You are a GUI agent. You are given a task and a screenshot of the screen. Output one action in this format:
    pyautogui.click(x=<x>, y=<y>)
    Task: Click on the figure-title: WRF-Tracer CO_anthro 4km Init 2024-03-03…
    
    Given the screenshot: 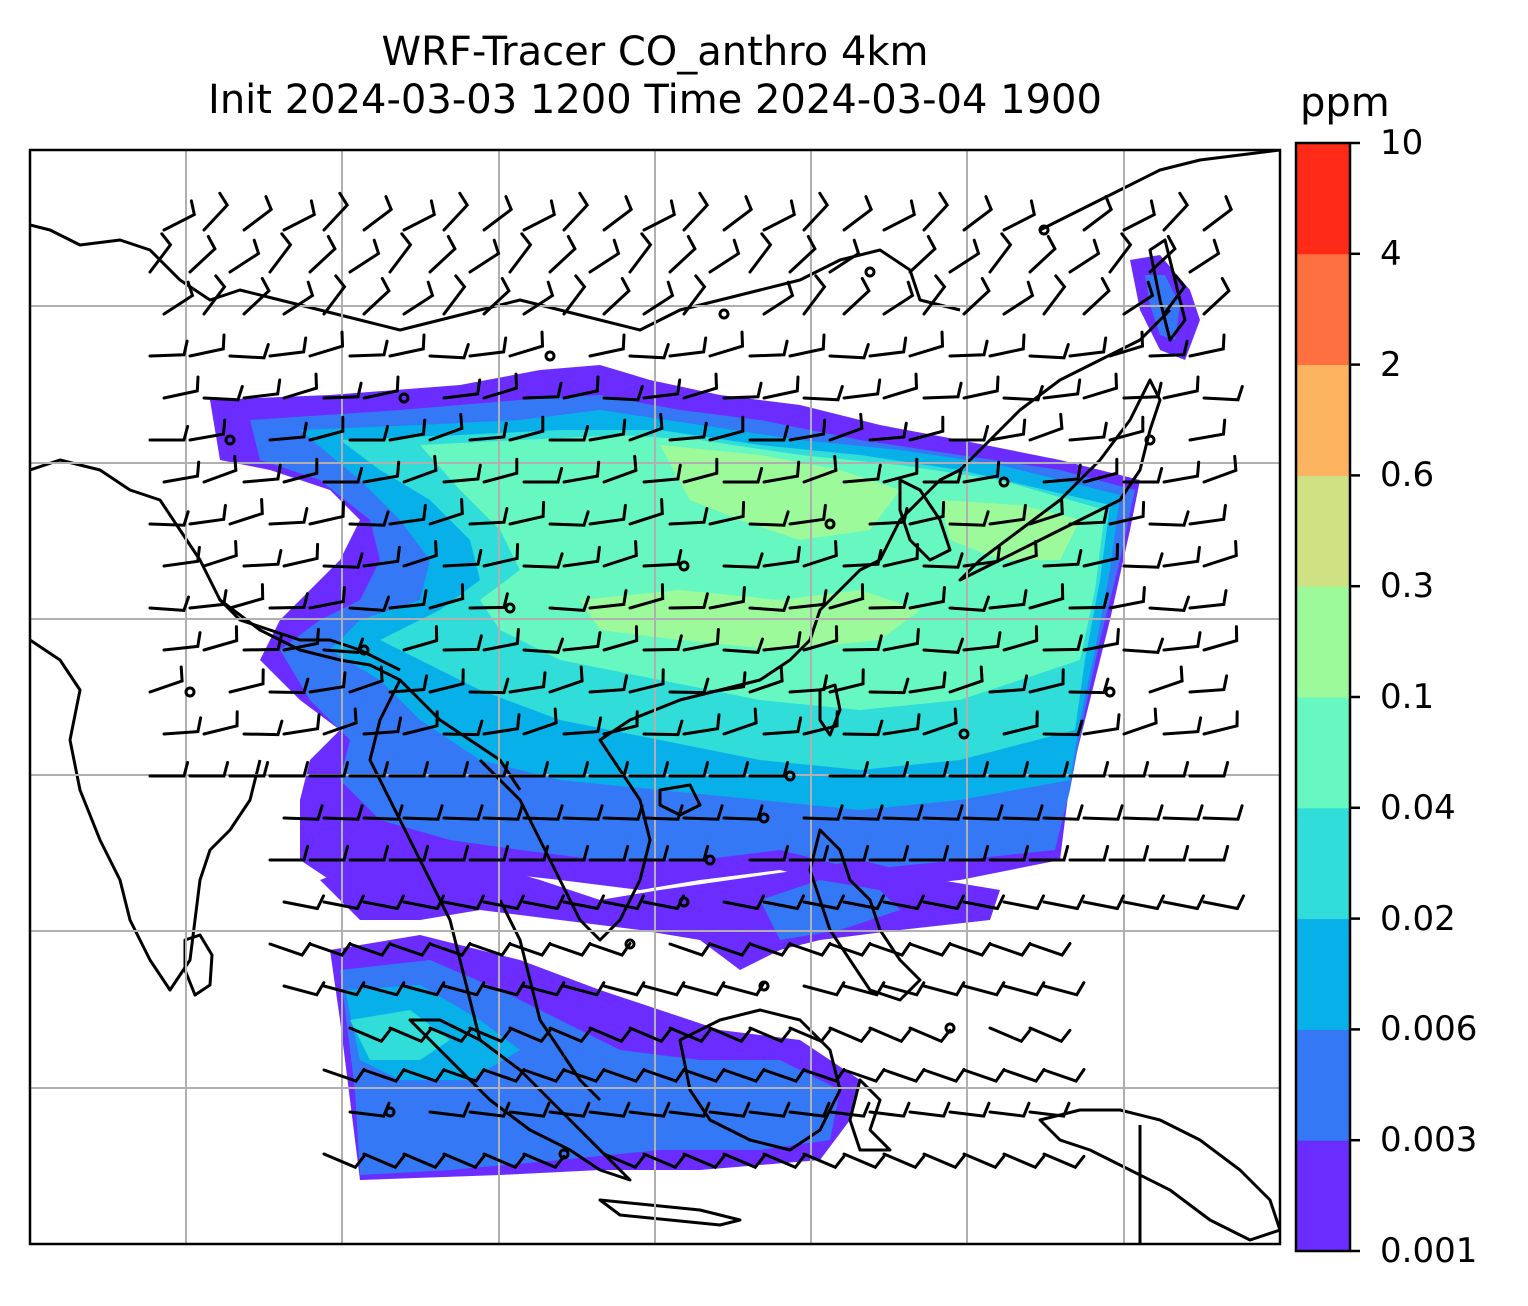 What is the action you would take?
    pyautogui.click(x=655, y=76)
    